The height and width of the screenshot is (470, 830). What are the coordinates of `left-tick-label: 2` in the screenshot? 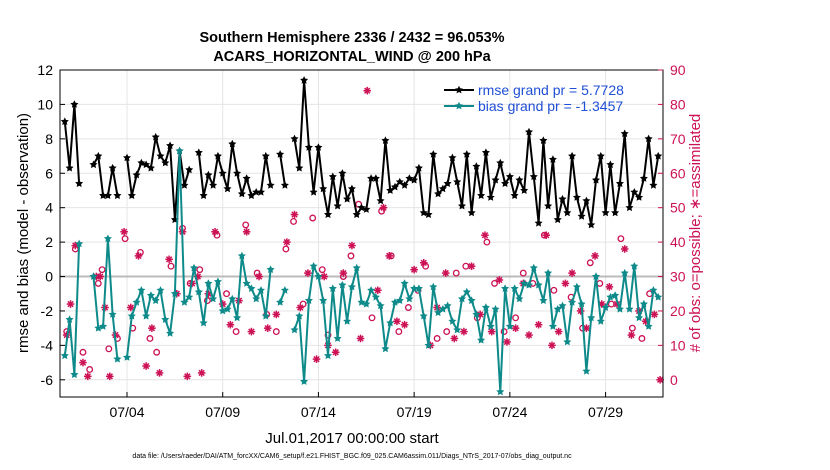 It's located at (49, 242).